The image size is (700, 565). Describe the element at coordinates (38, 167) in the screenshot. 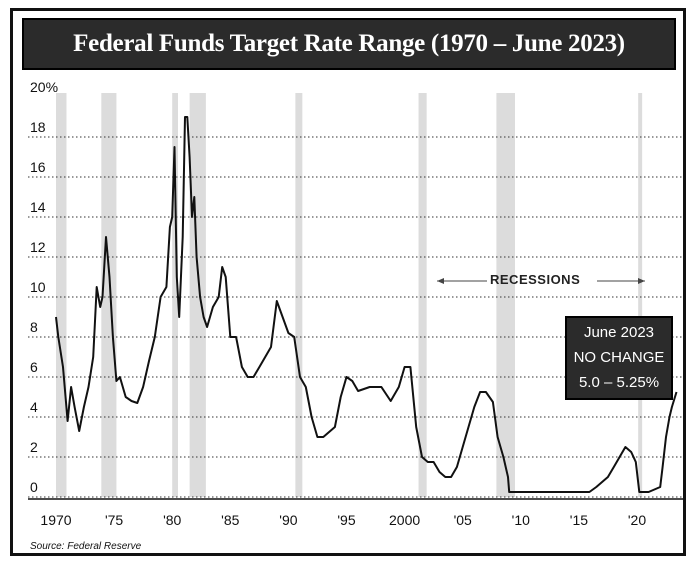

I see `y-tick-label: 16` at that location.